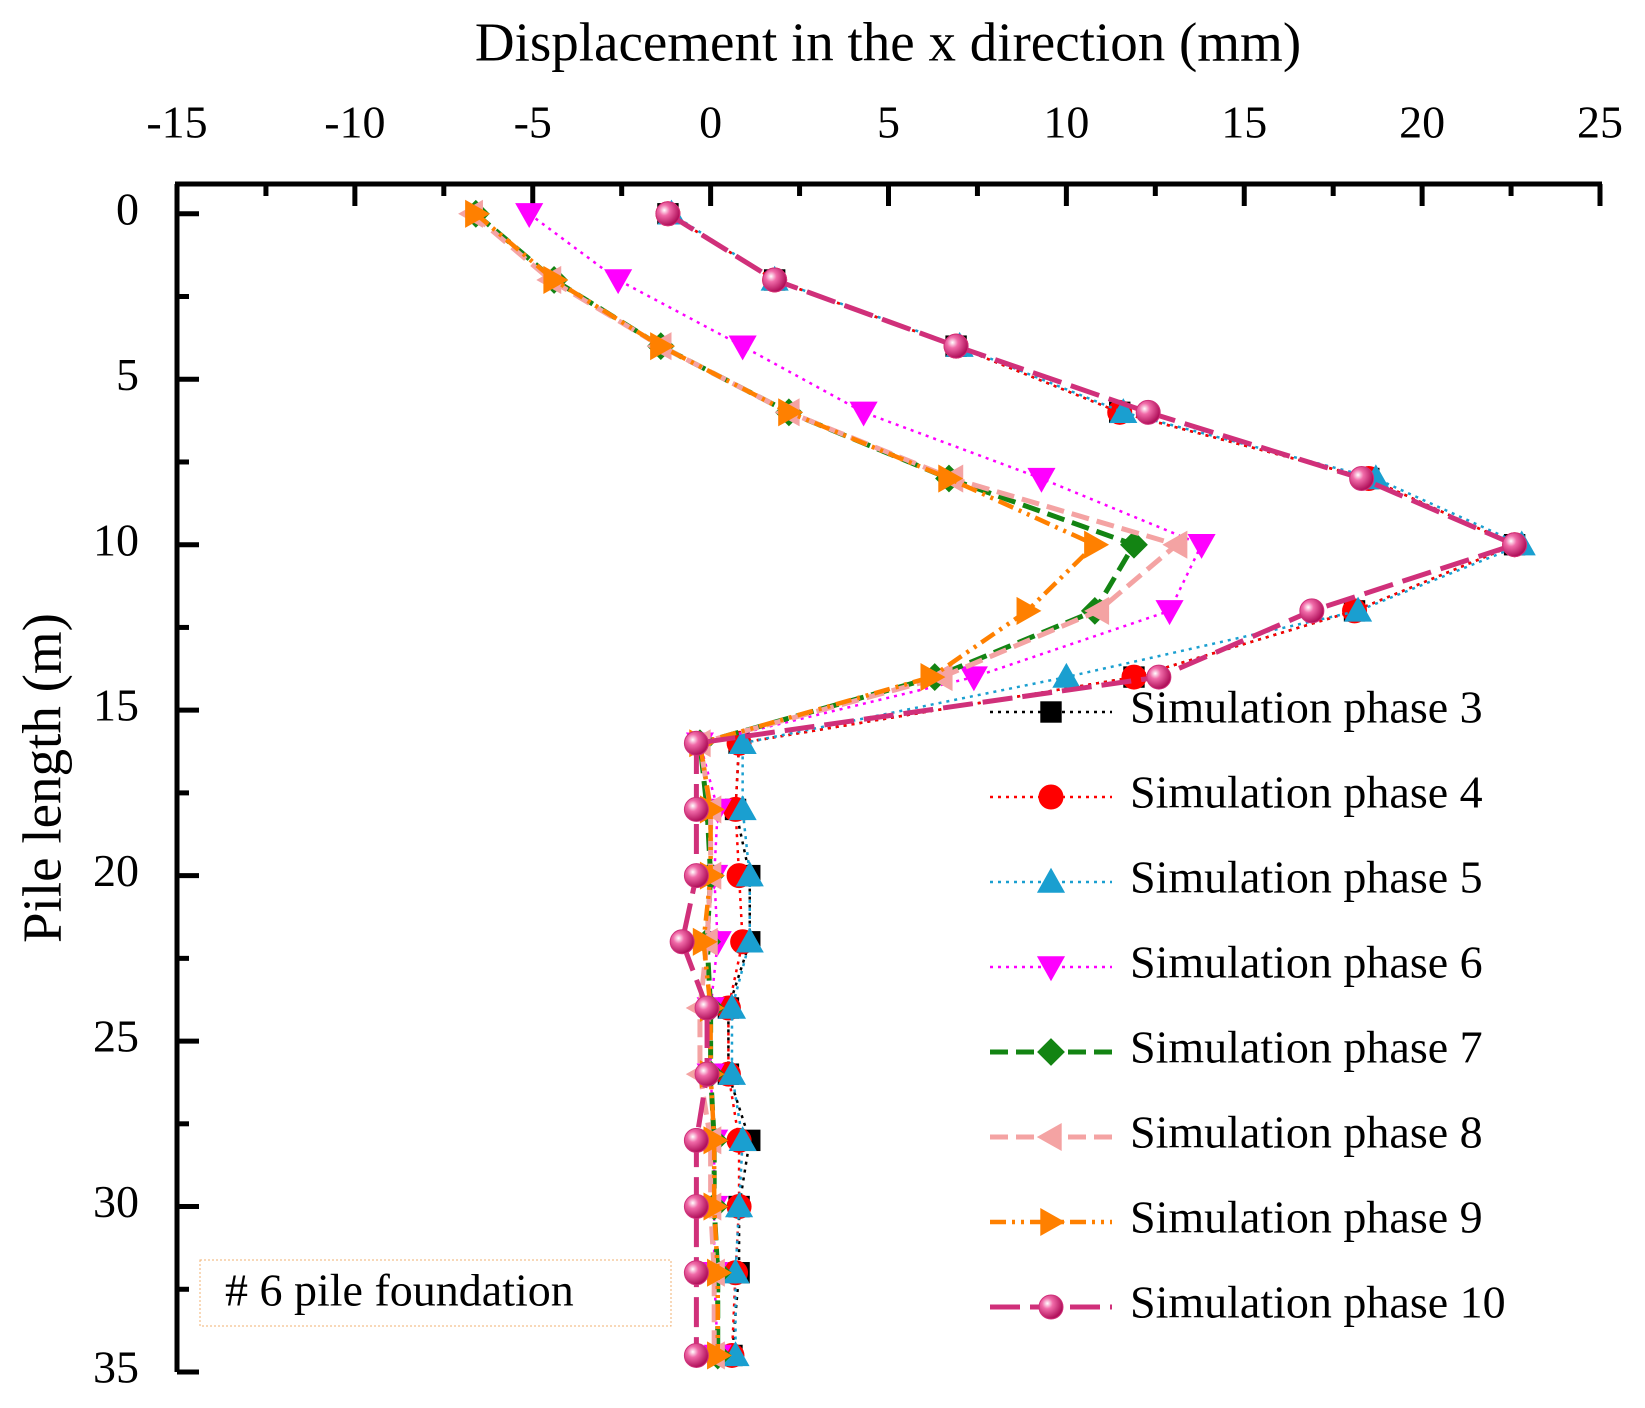 The height and width of the screenshot is (1408, 1645). What do you see at coordinates (116, 1367) in the screenshot?
I see `y-tick-label: 35` at bounding box center [116, 1367].